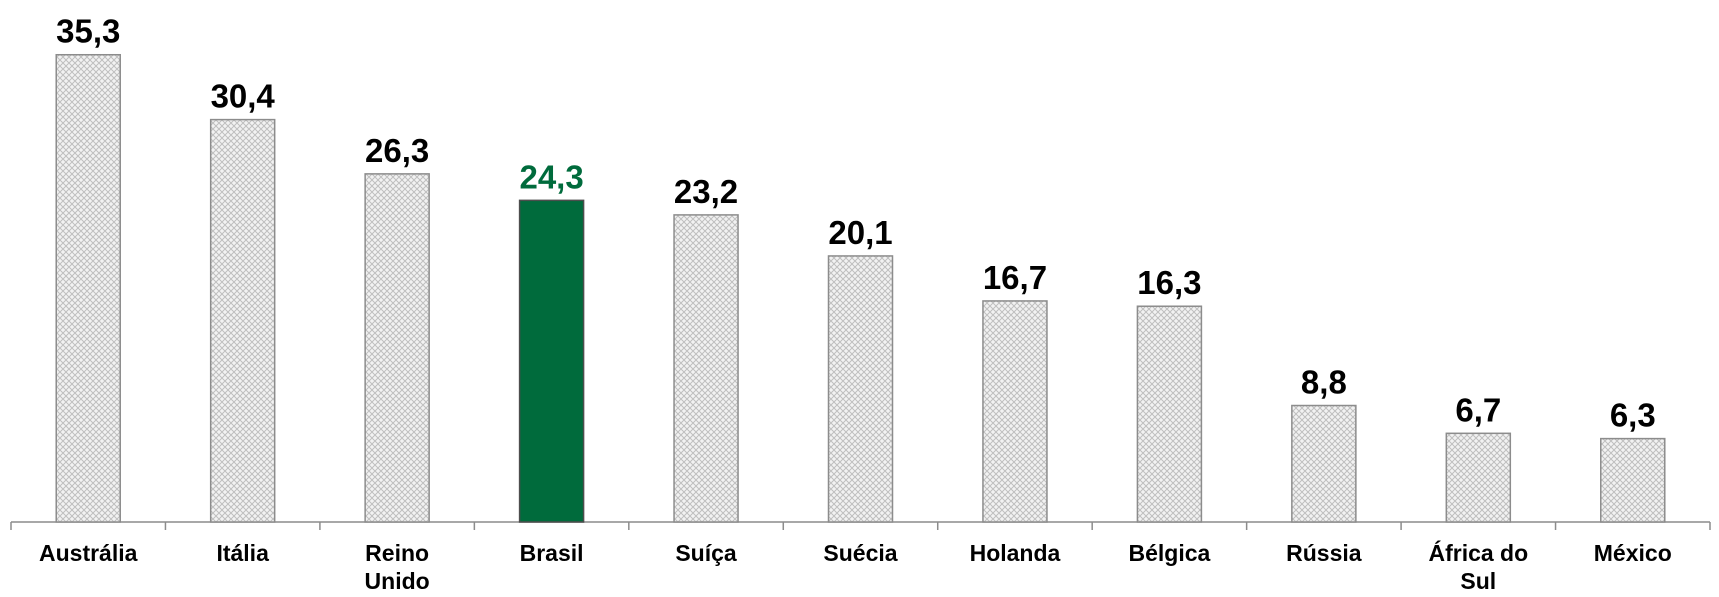  I want to click on value-label: 35,3, so click(88, 31).